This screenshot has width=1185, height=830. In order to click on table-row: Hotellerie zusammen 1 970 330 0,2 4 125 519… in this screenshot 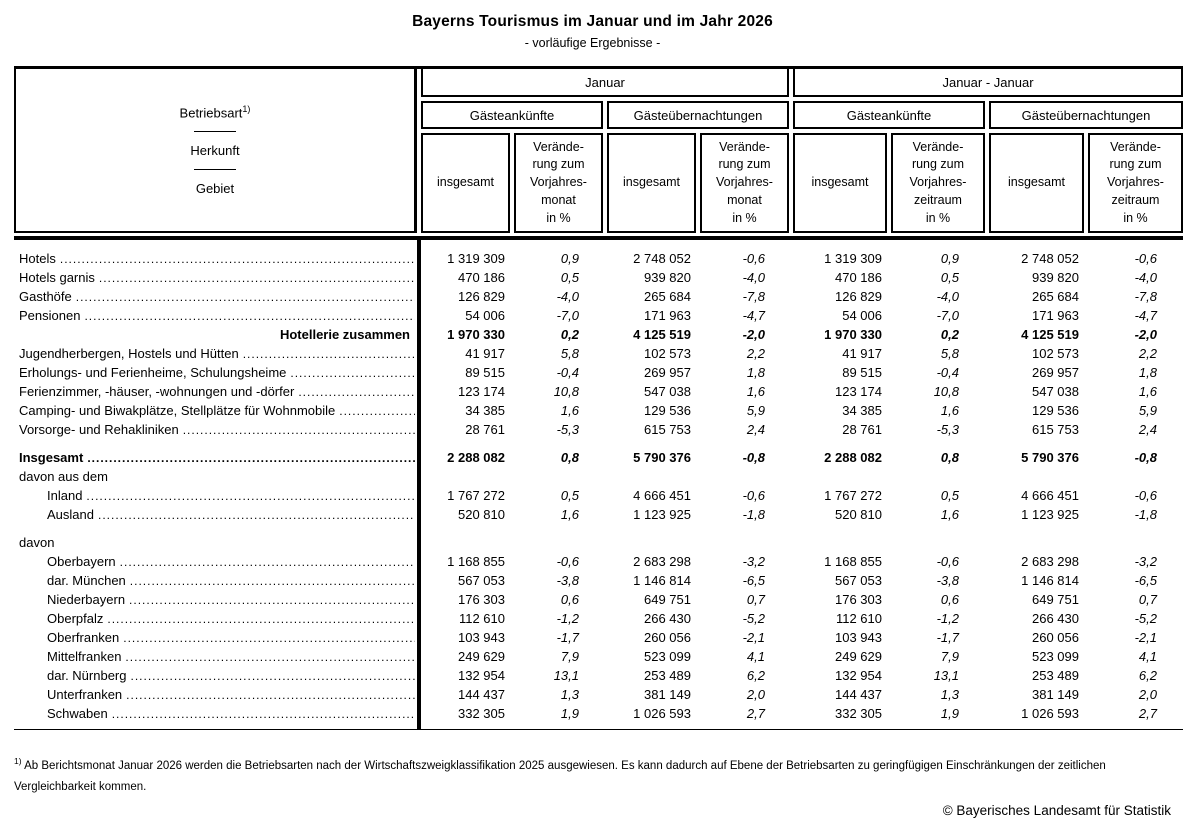, I will do `click(598, 334)`.